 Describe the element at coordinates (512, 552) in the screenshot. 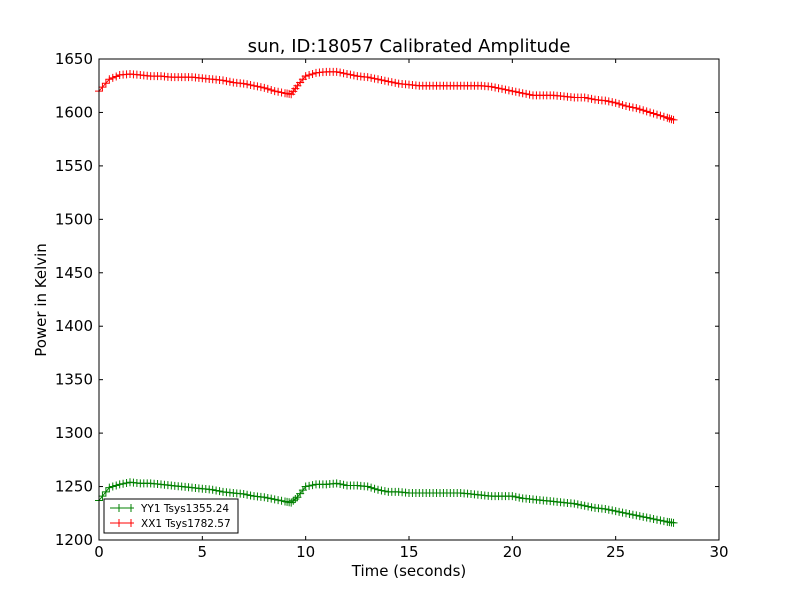

I see `x-tick-label: 20` at that location.